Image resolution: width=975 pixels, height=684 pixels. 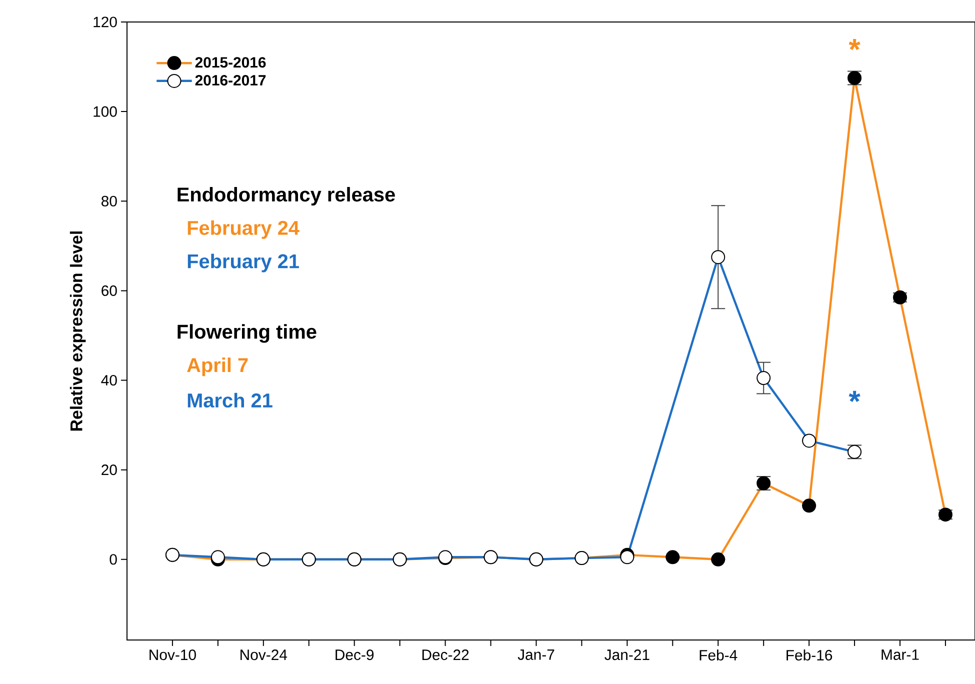 What do you see at coordinates (244, 229) in the screenshot?
I see `annotation: February 24` at bounding box center [244, 229].